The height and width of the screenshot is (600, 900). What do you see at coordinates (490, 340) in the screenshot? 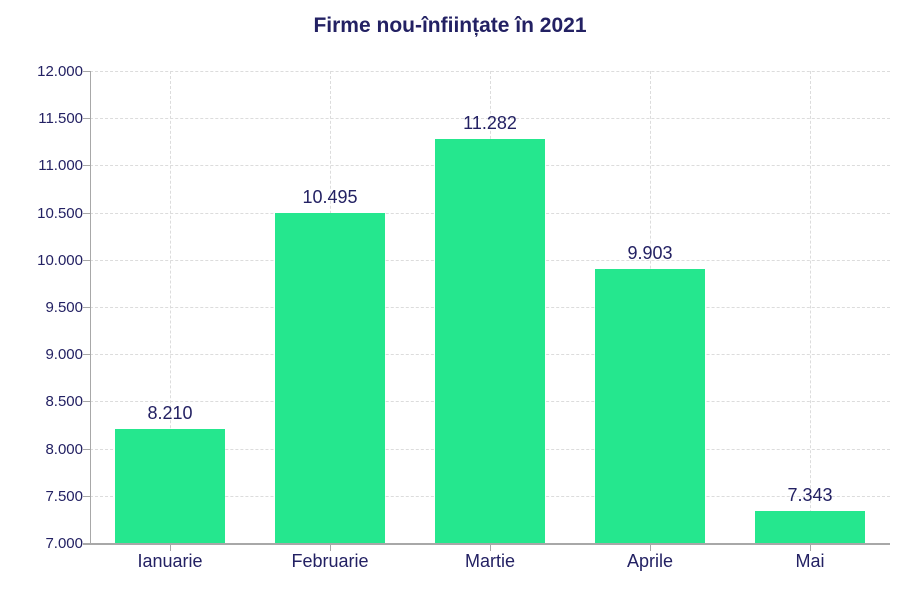
I see `bar-martie` at bounding box center [490, 340].